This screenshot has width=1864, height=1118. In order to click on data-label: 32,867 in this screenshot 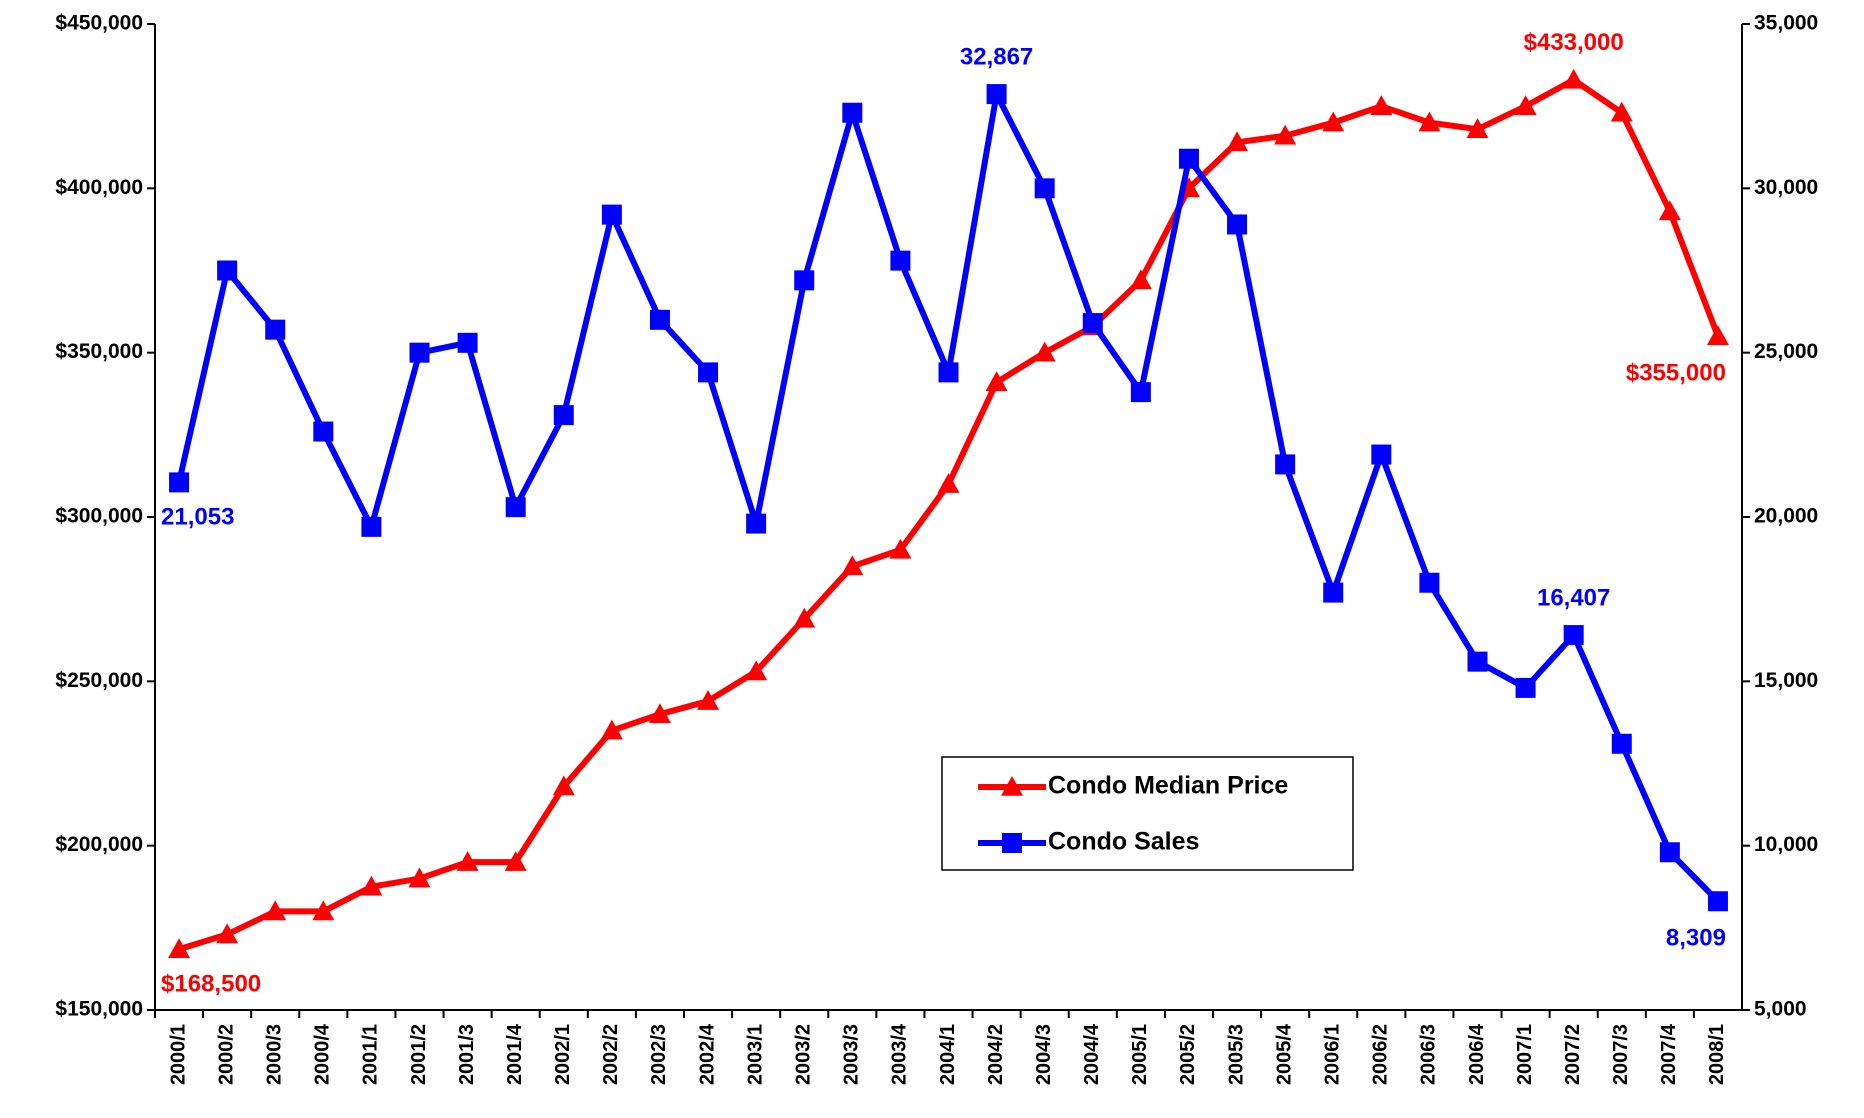, I will do `click(996, 56)`.